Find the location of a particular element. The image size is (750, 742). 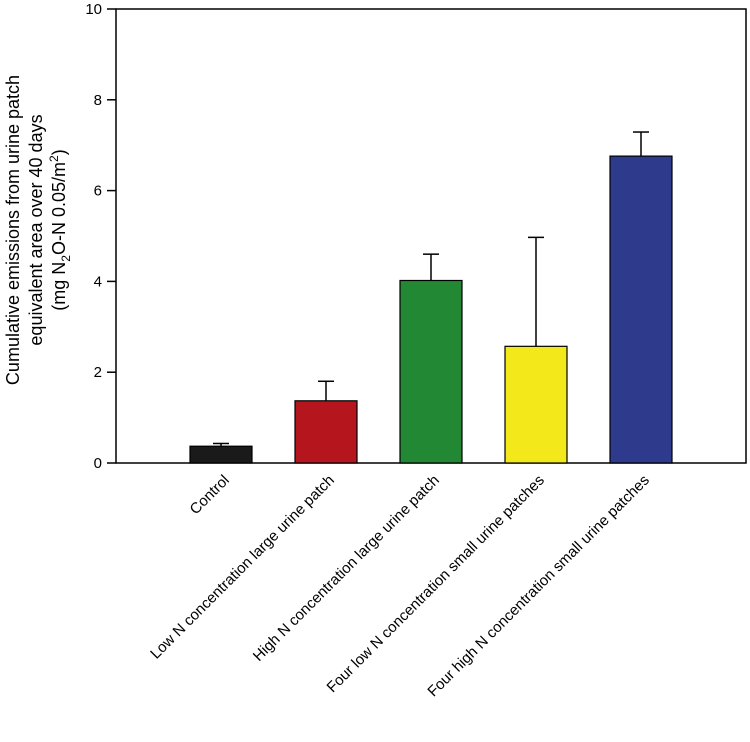

y-axis-label-line1: Cumulative emissions from urine patch is located at coordinates (13, 230).